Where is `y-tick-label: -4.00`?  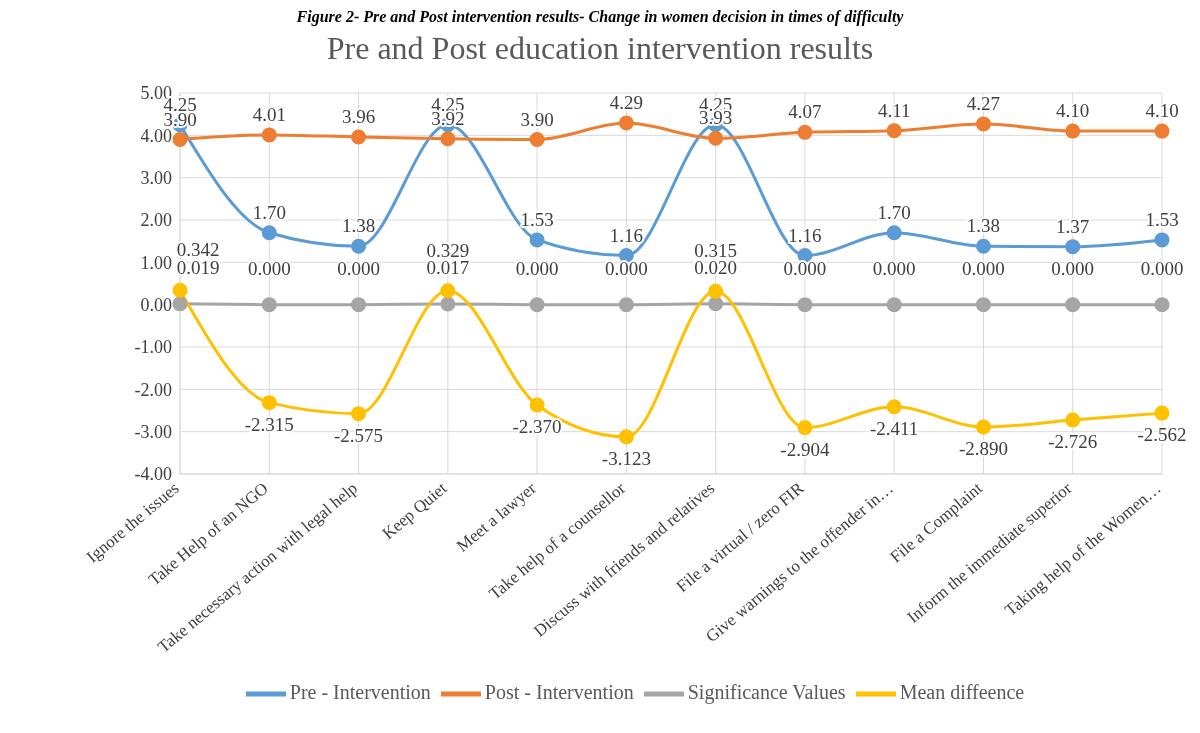
y-tick-label: -4.00 is located at coordinates (153, 474).